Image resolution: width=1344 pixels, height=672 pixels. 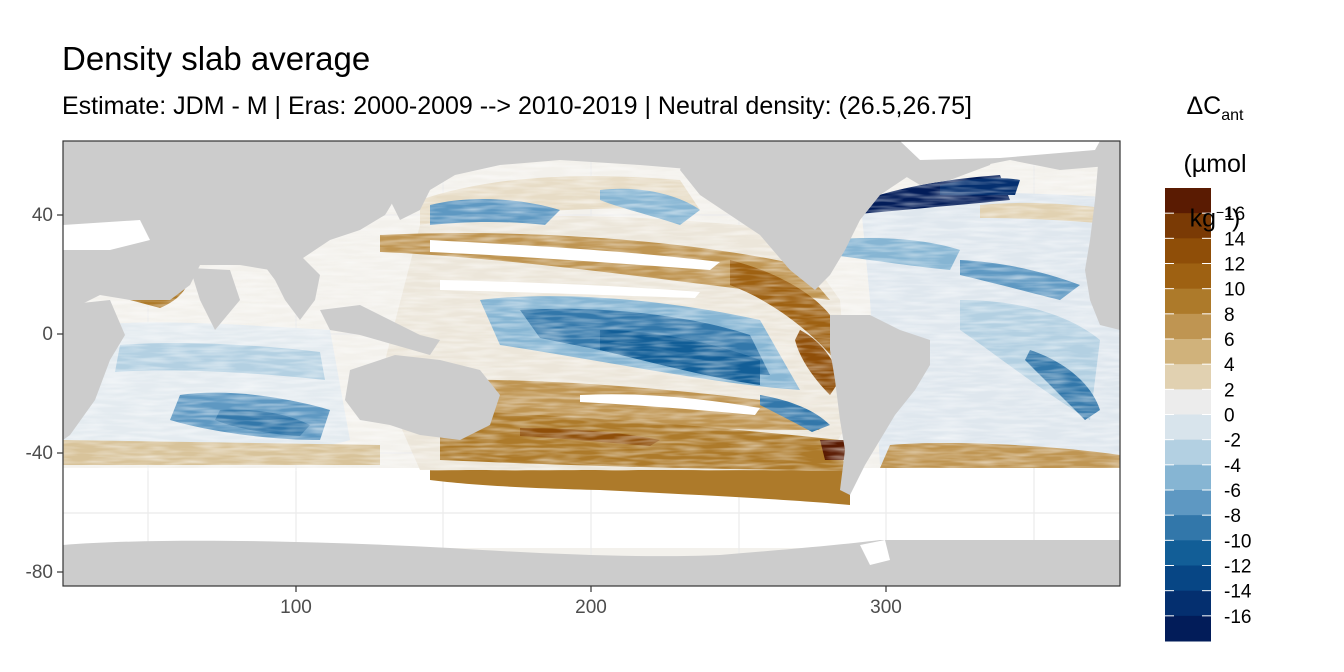 What do you see at coordinates (591, 589) in the screenshot?
I see `x-axis` at bounding box center [591, 589].